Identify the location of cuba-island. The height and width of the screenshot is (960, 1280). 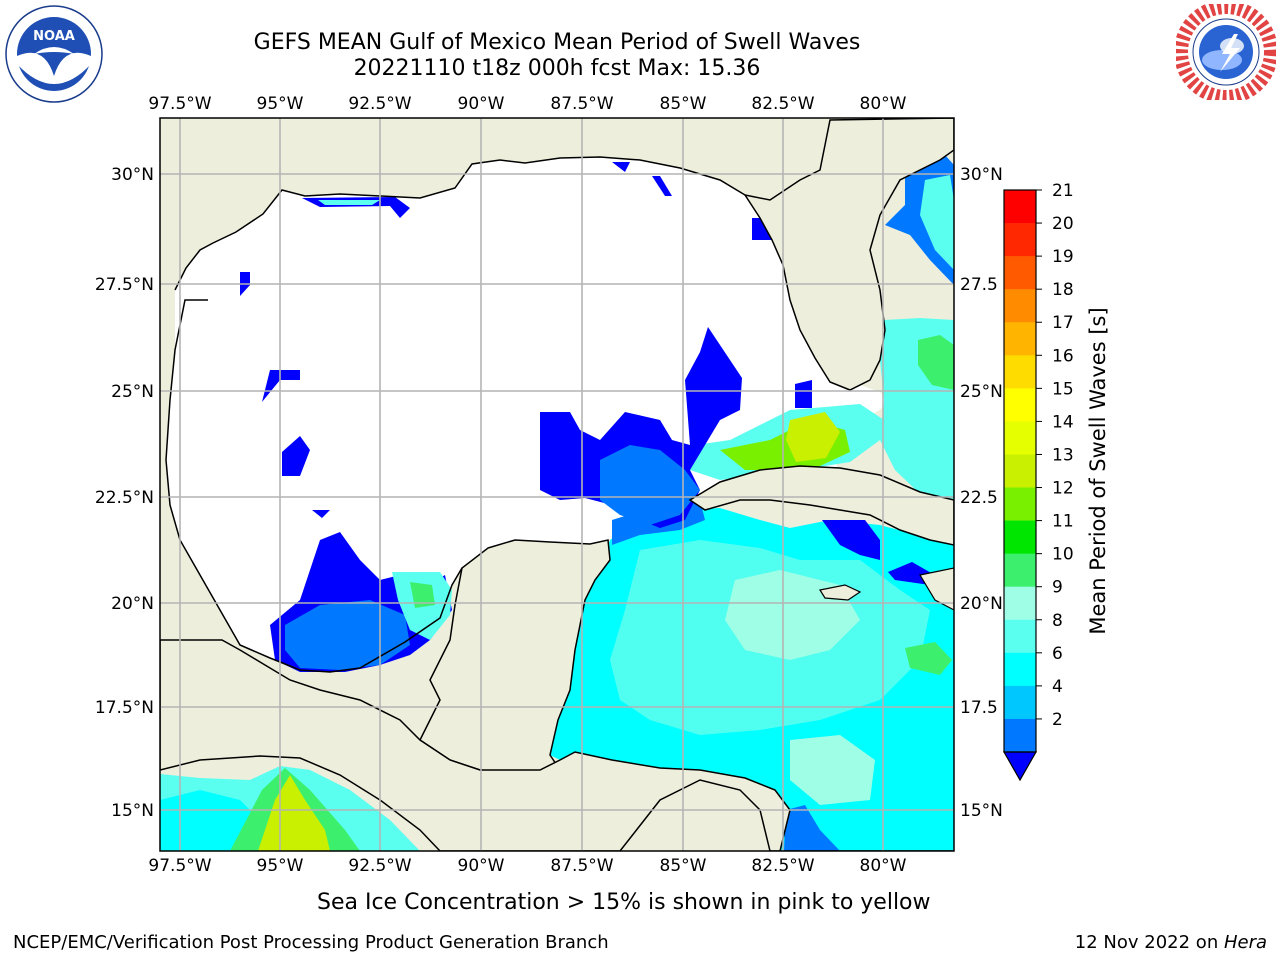
(821, 505).